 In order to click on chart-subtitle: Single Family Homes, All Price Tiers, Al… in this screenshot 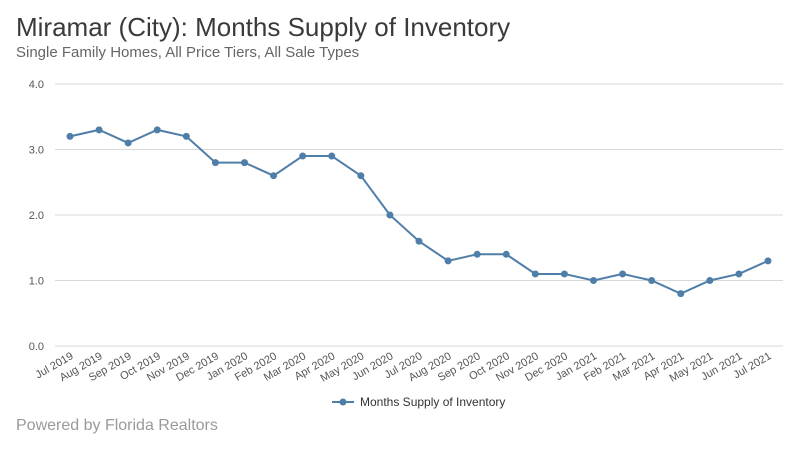, I will do `click(188, 52)`.